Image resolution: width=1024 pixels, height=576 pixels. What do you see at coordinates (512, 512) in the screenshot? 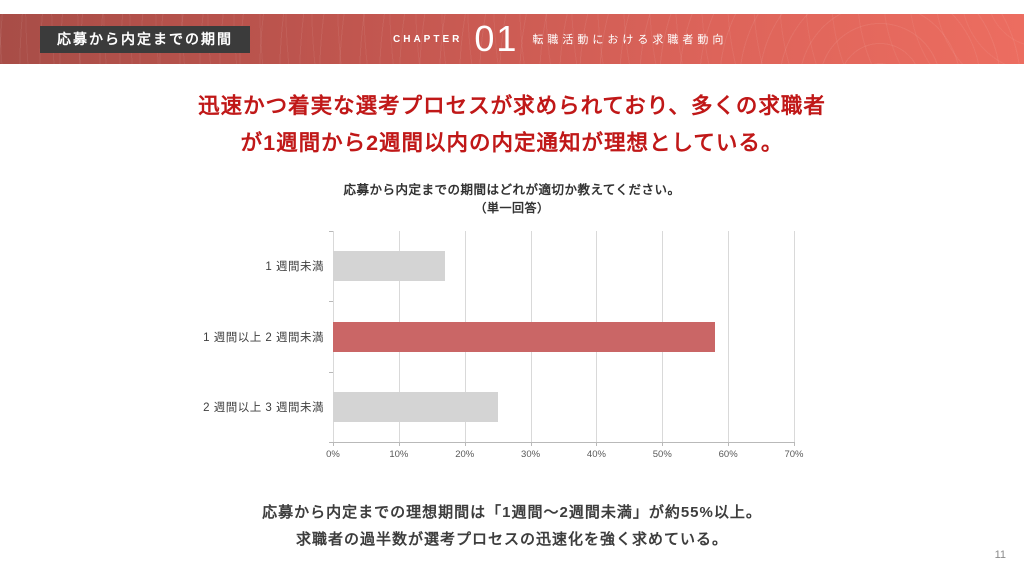
I see `summary-line1: 応募から内定までの理想期間は「1週間〜2週間未満」が約55%以上。` at bounding box center [512, 512].